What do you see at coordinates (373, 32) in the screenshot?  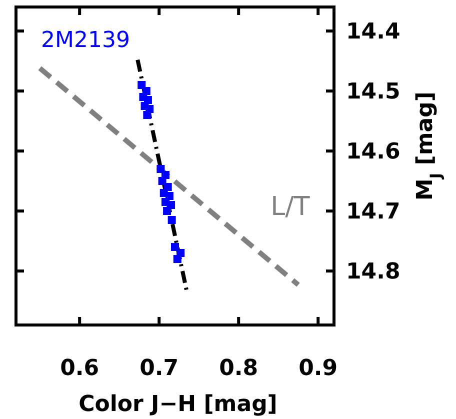 I see `y-tick-label: 14.4` at bounding box center [373, 32].